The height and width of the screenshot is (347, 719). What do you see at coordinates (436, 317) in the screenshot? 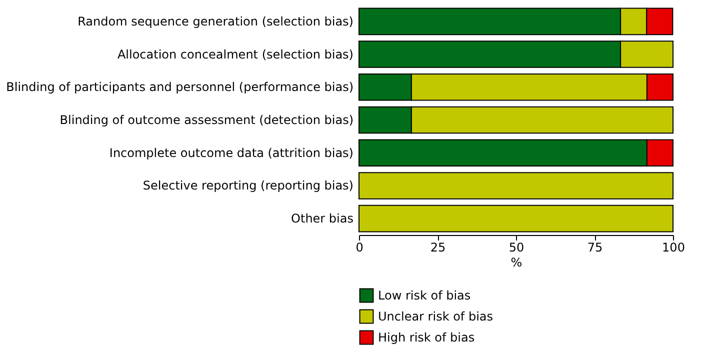
I see `legend-label: Unclear risk of bias` at bounding box center [436, 317].